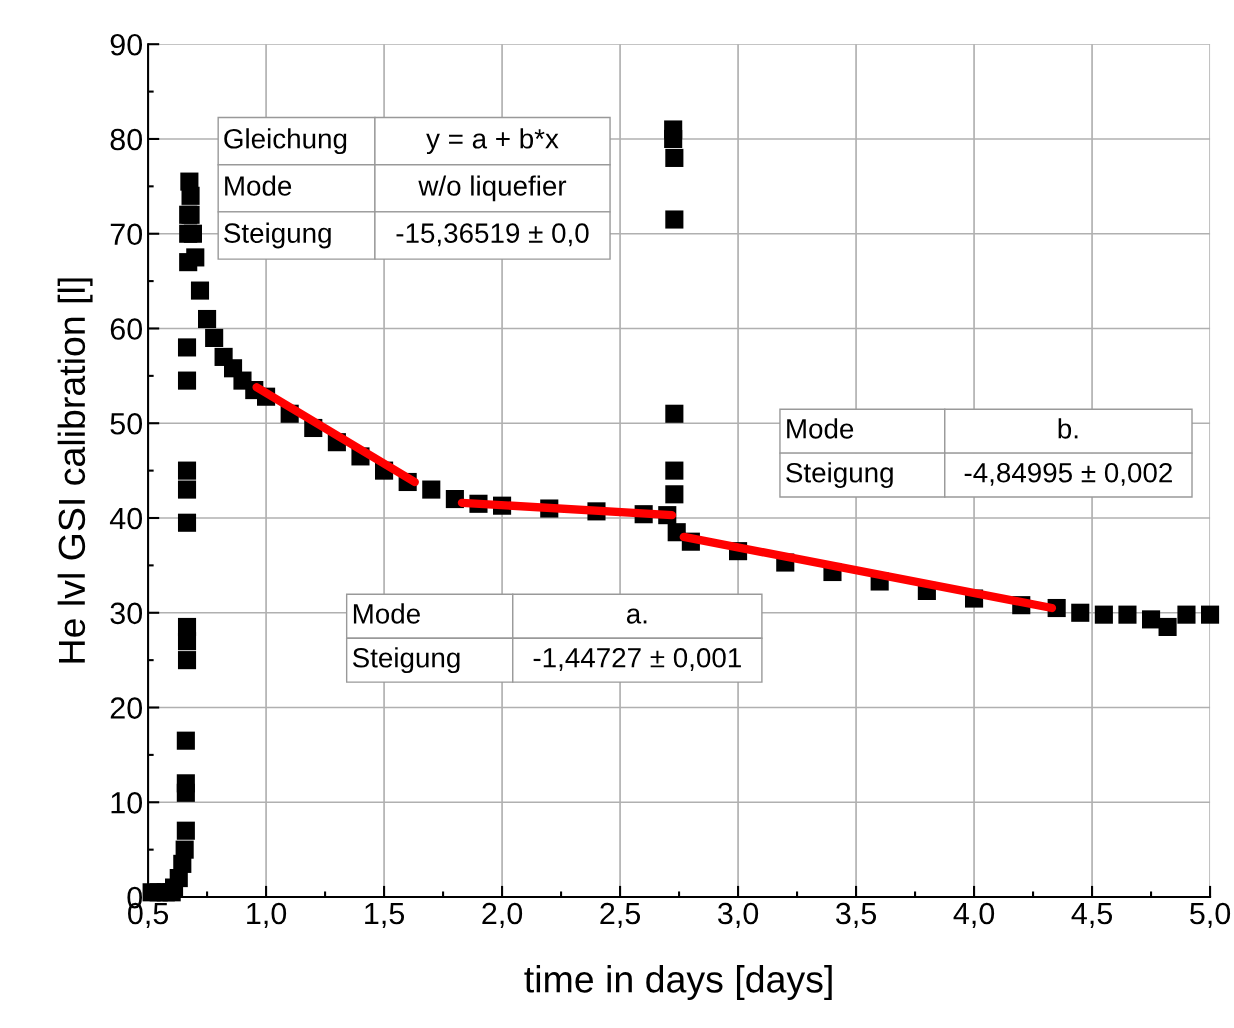  Describe the element at coordinates (1210, 915) in the screenshot. I see `x-tick-label: 5,0` at that location.